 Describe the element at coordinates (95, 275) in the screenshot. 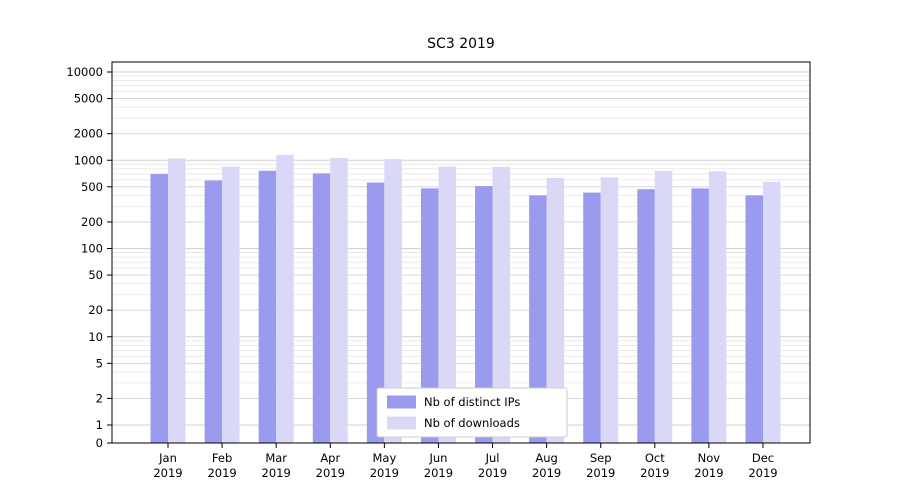

I see `y-tick-label: 50` at that location.